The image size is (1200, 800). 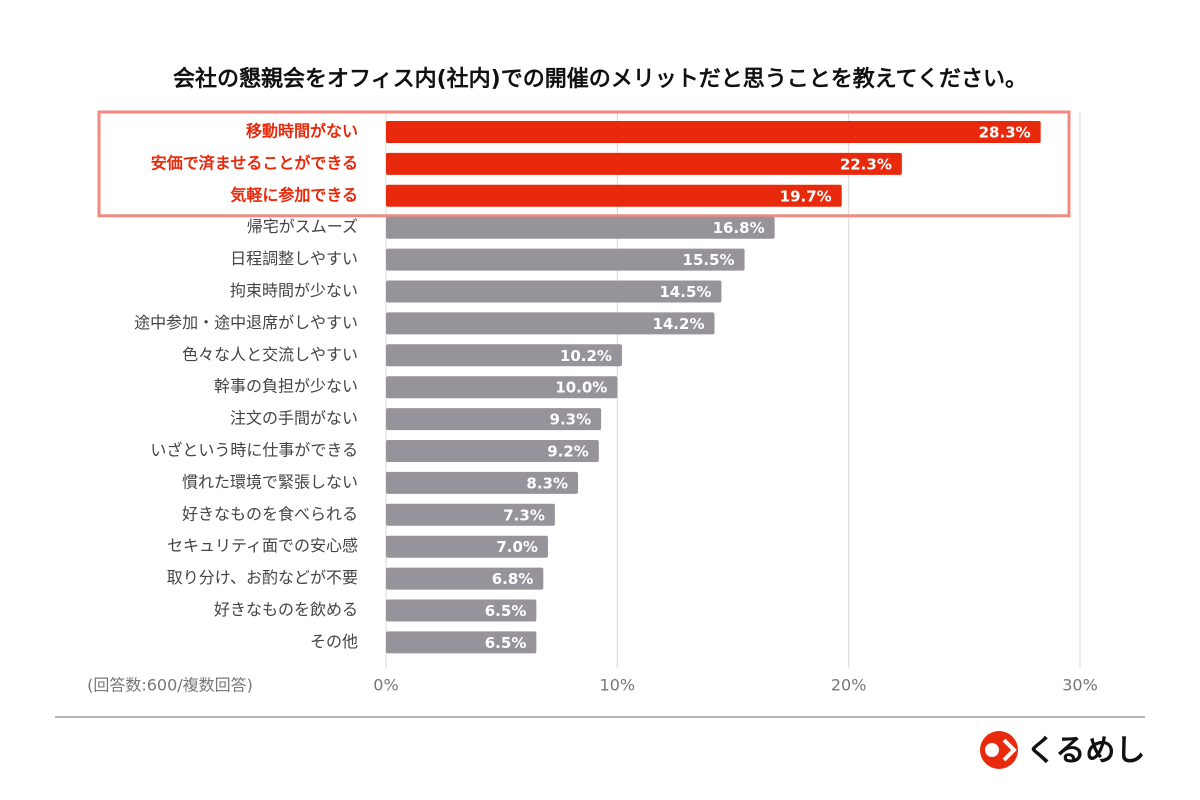 I want to click on y-tick-label: 色々な人と交流しやすい, so click(x=270, y=354).